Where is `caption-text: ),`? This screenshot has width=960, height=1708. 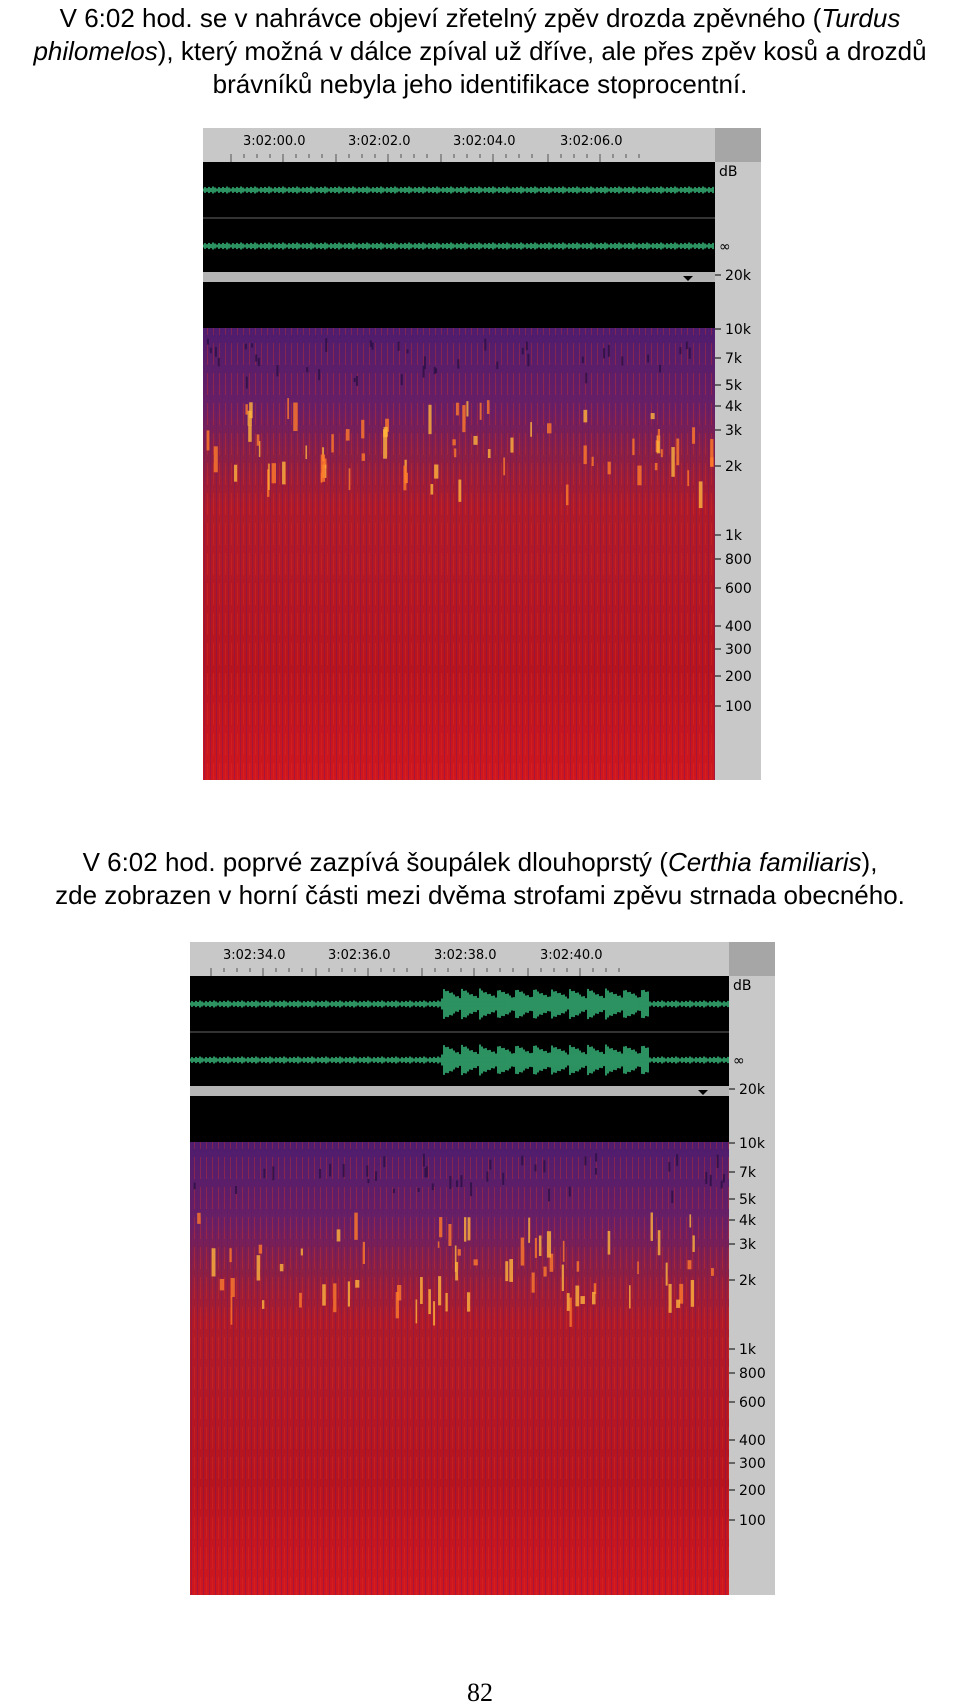 caption-text: ), is located at coordinates (869, 862).